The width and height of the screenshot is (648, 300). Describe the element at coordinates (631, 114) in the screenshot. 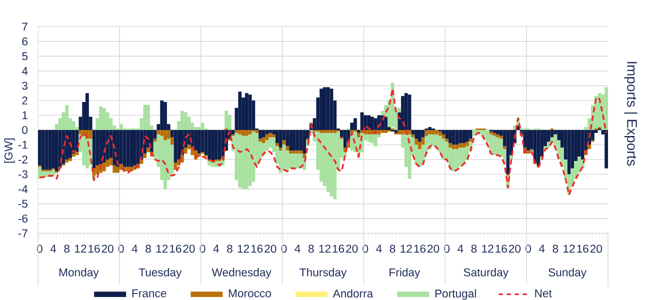

I see `y2-axis-title: Imports | Exports` at that location.